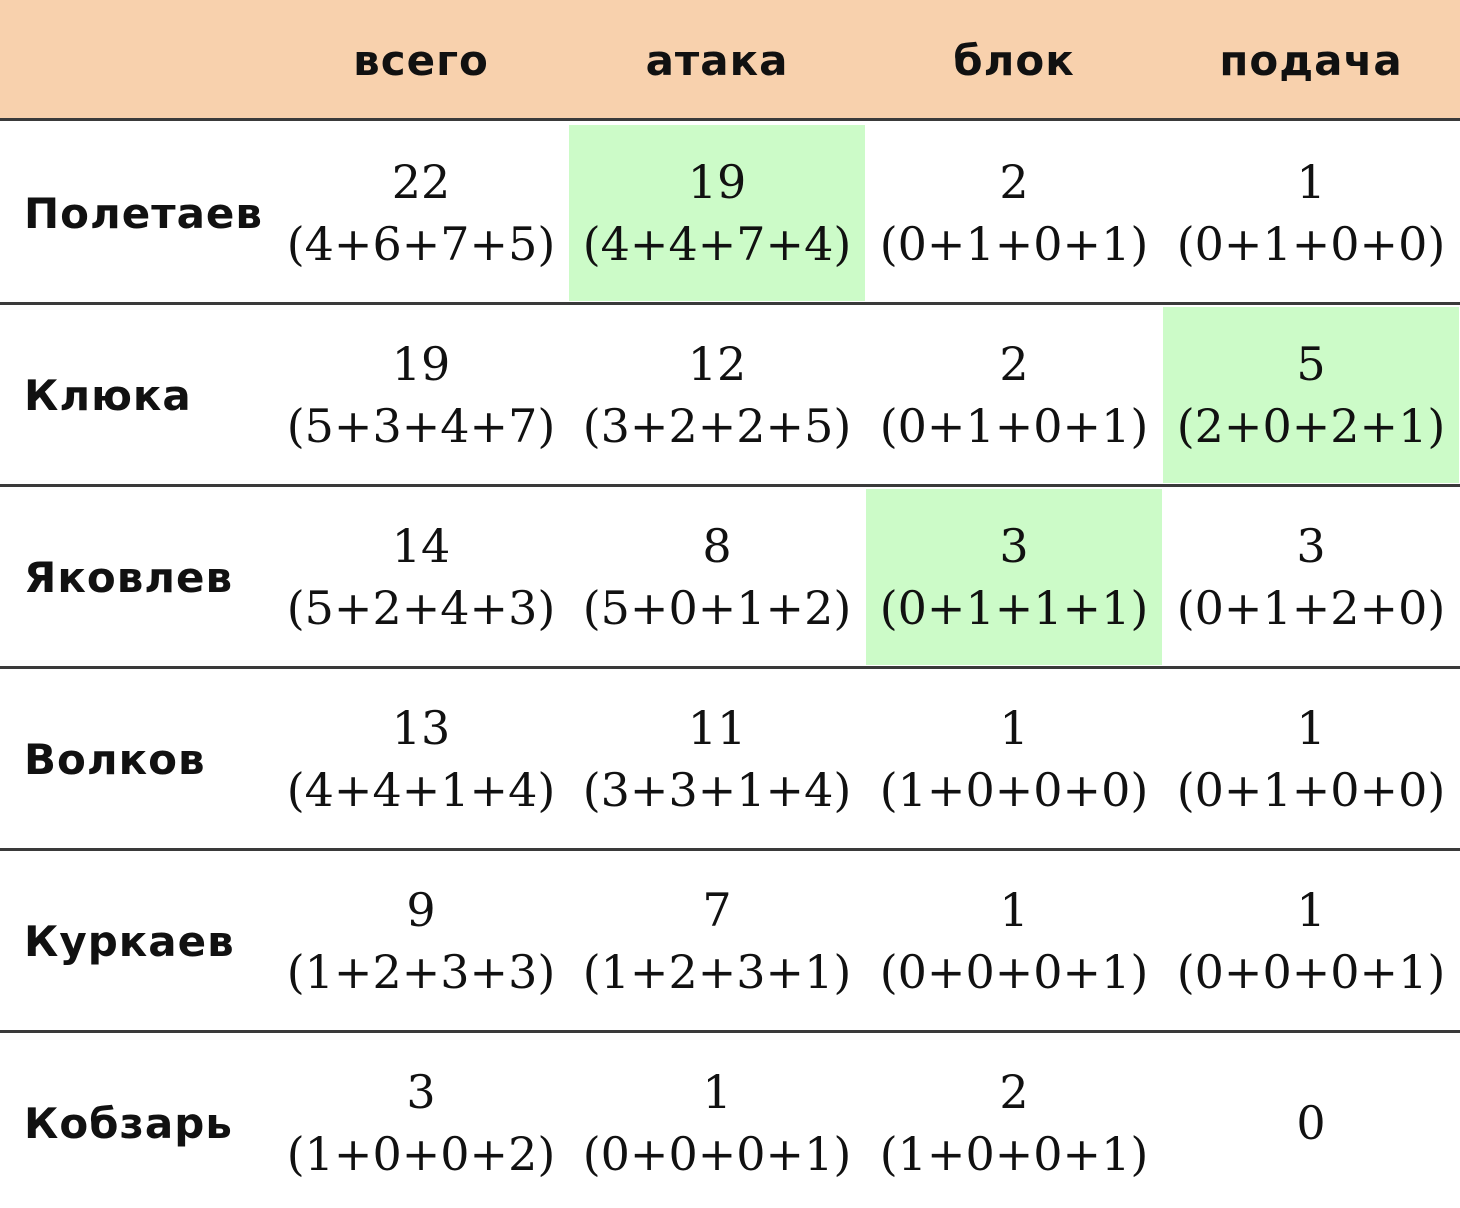 The image size is (1460, 1208). What do you see at coordinates (717, 910) in the screenshot?
I see `stat-total: 7` at bounding box center [717, 910].